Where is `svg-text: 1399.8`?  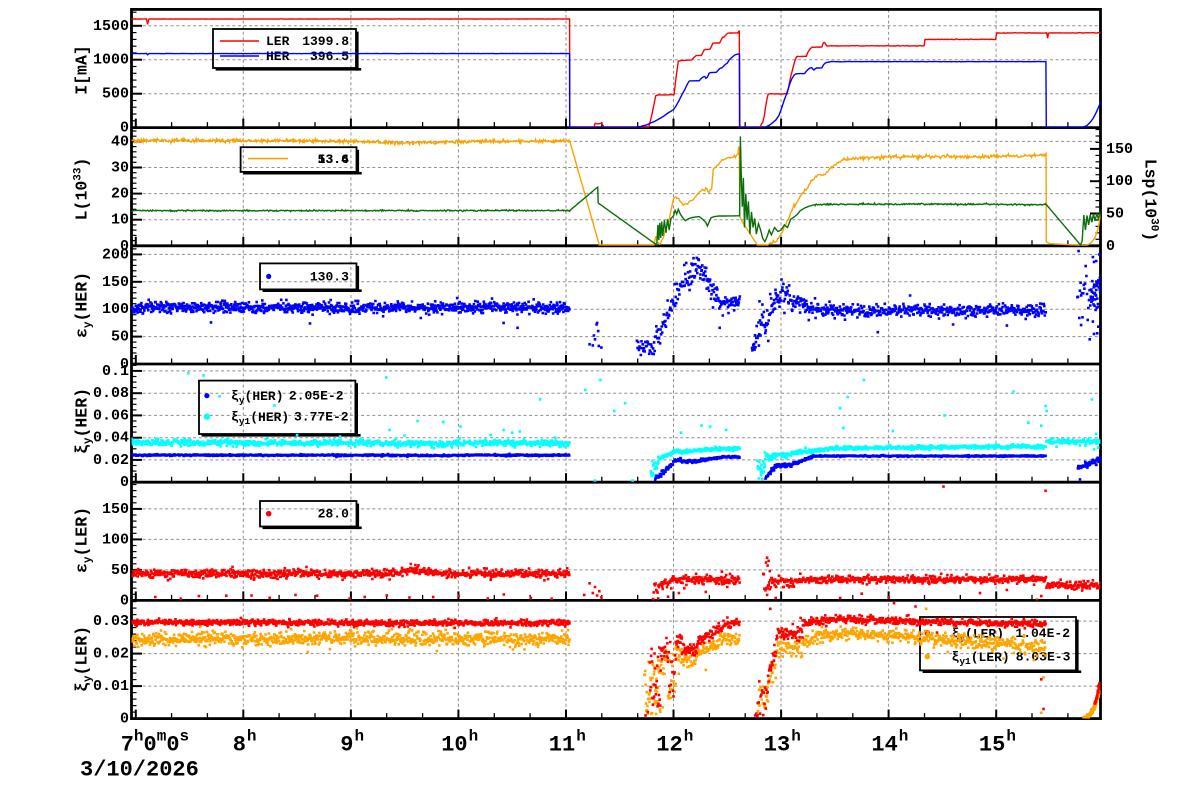
svg-text: 1399.8 is located at coordinates (325, 41).